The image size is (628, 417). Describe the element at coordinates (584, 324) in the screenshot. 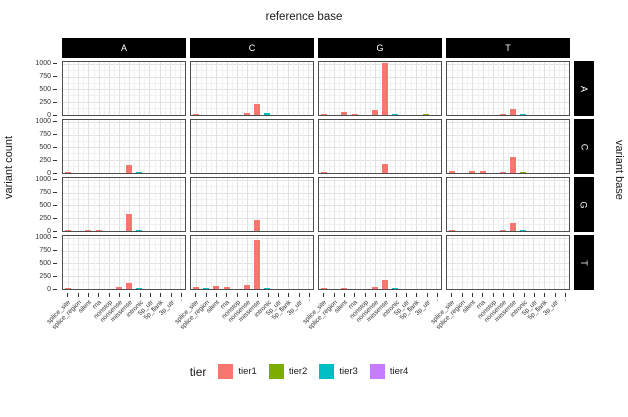

I see `x-axis-spacer` at that location.